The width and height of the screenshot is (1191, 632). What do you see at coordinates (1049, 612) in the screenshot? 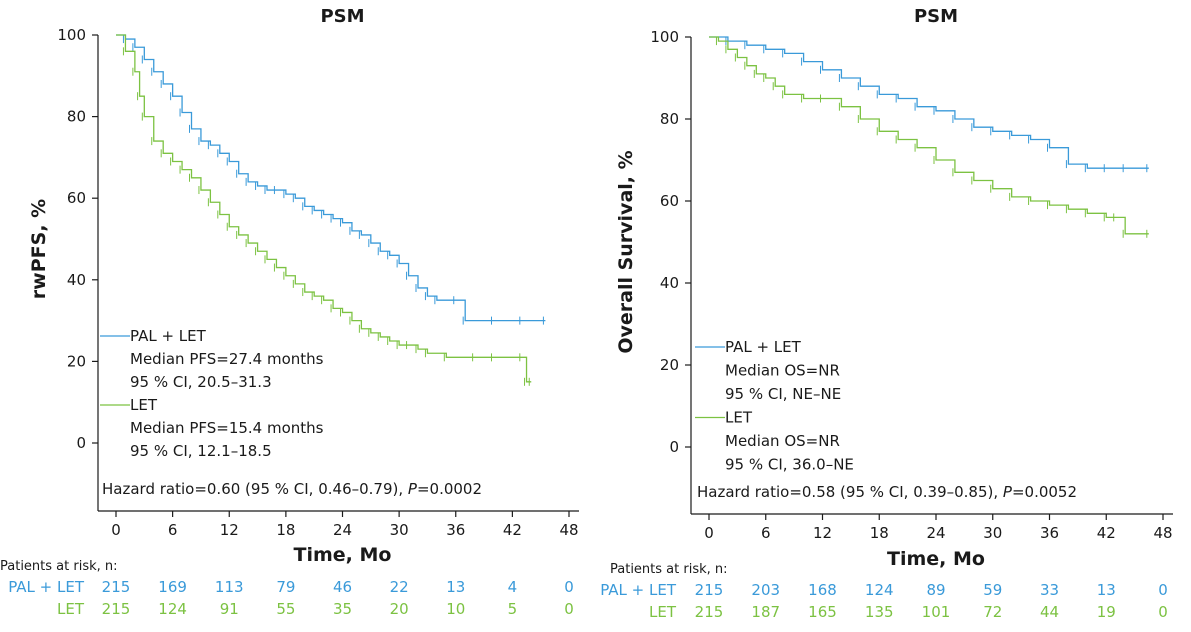
I see `risk-value: 44` at bounding box center [1049, 612].